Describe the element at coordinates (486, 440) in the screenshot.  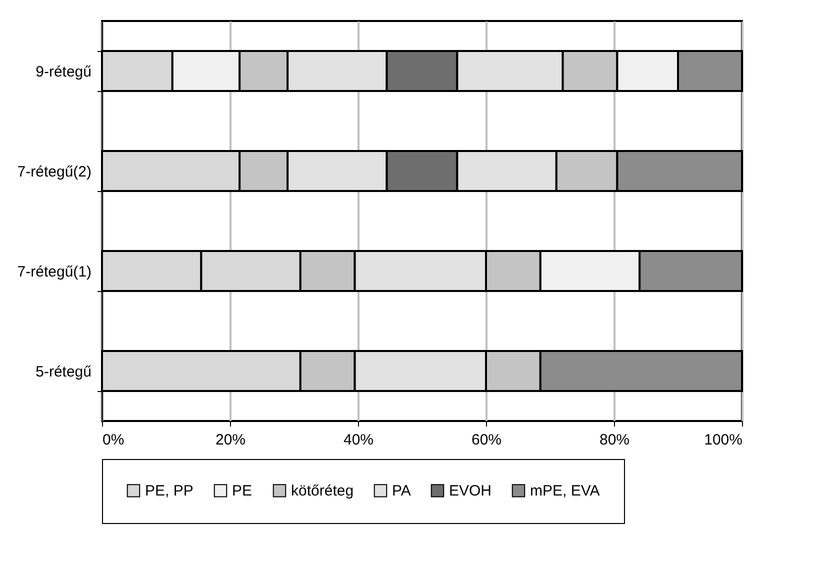
I see `x-tick-label: 60%` at that location.